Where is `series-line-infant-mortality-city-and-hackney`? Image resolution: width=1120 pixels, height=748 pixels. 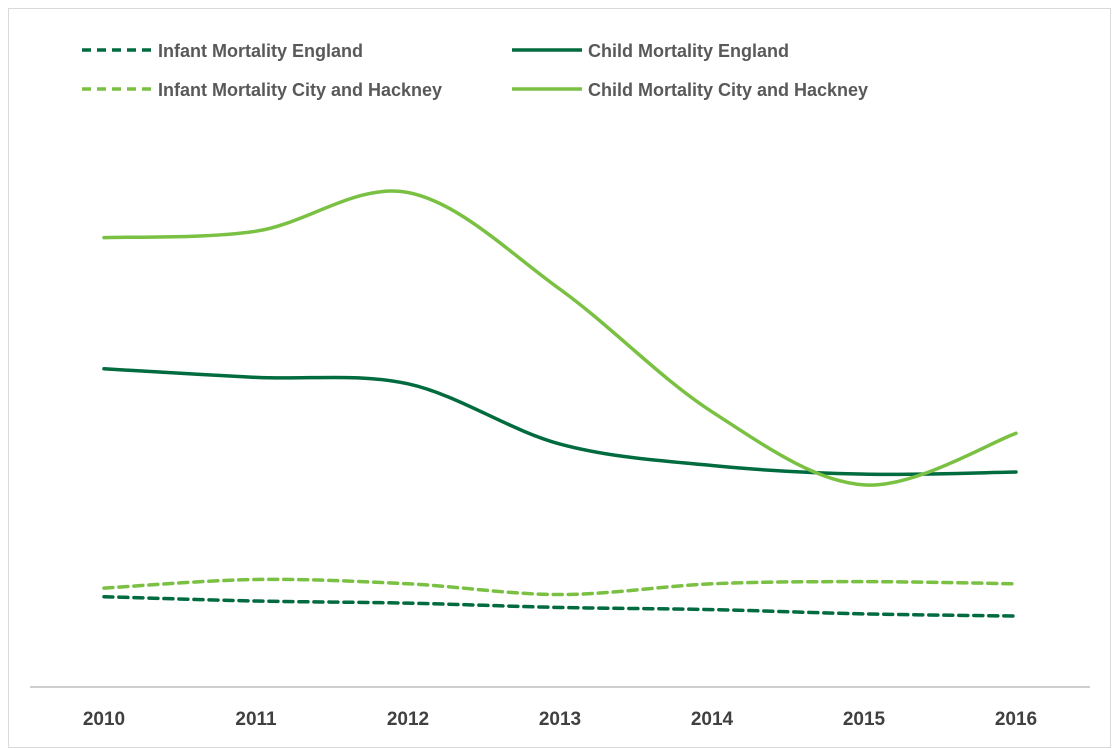
series-line-infant-mortality-city-and-hackney is located at coordinates (560, 587).